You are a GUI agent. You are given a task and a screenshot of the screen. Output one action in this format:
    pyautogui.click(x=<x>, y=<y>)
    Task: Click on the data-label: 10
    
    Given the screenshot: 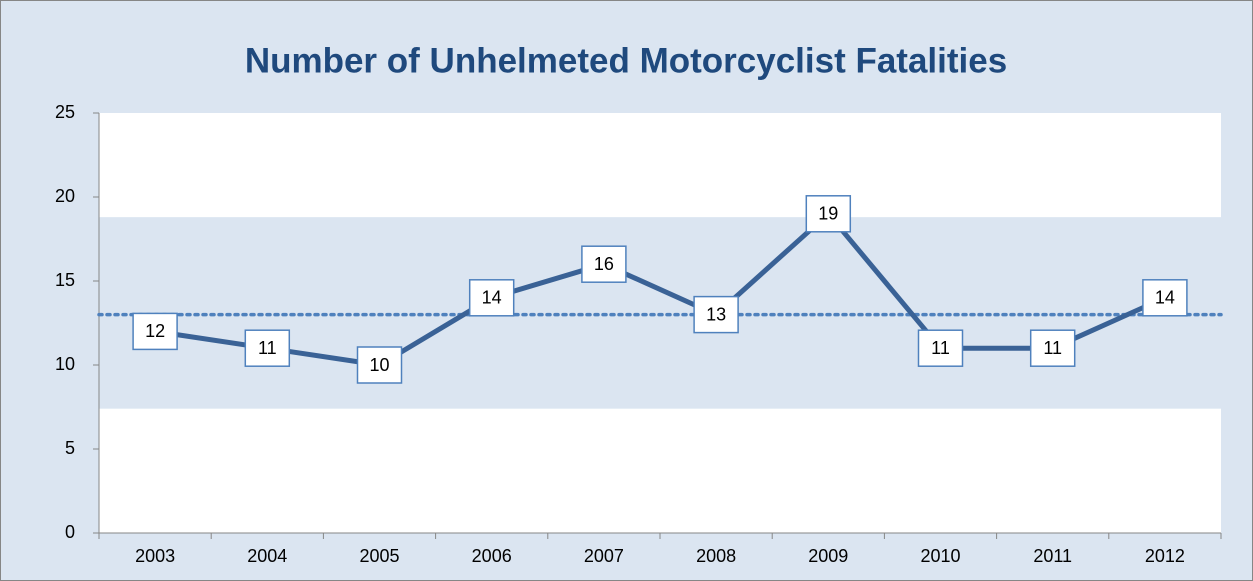 What is the action you would take?
    pyautogui.click(x=379, y=365)
    